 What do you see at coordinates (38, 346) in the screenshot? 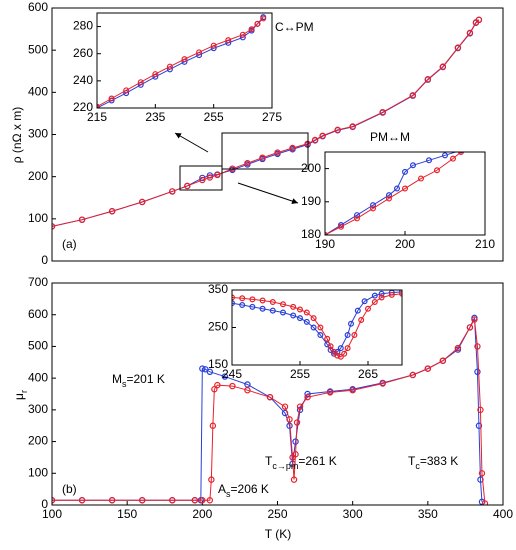
I see `y-tick-label: 500` at bounding box center [38, 346].